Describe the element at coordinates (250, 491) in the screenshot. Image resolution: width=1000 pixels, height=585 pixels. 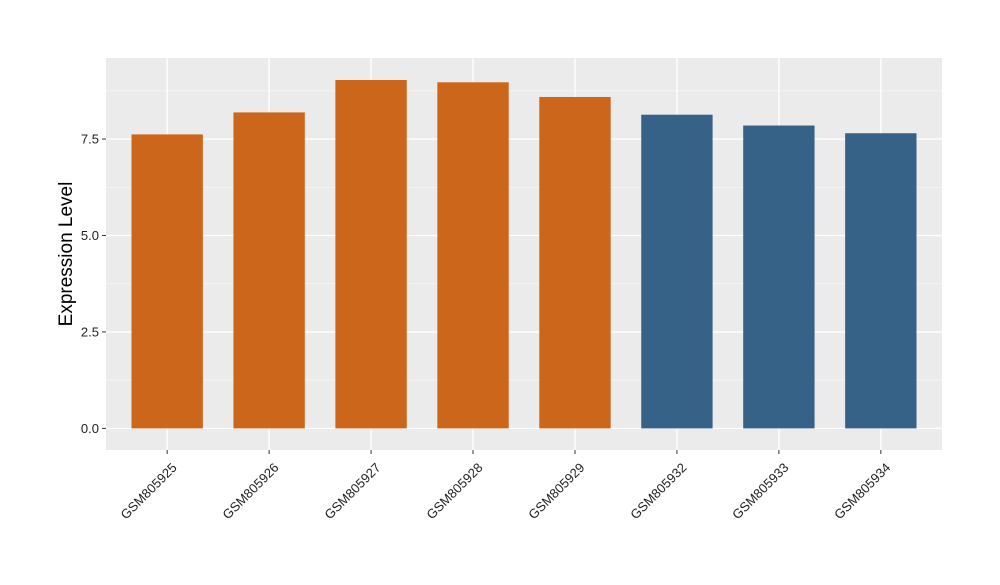
I see `x-tick-label: GSM805926` at that location.